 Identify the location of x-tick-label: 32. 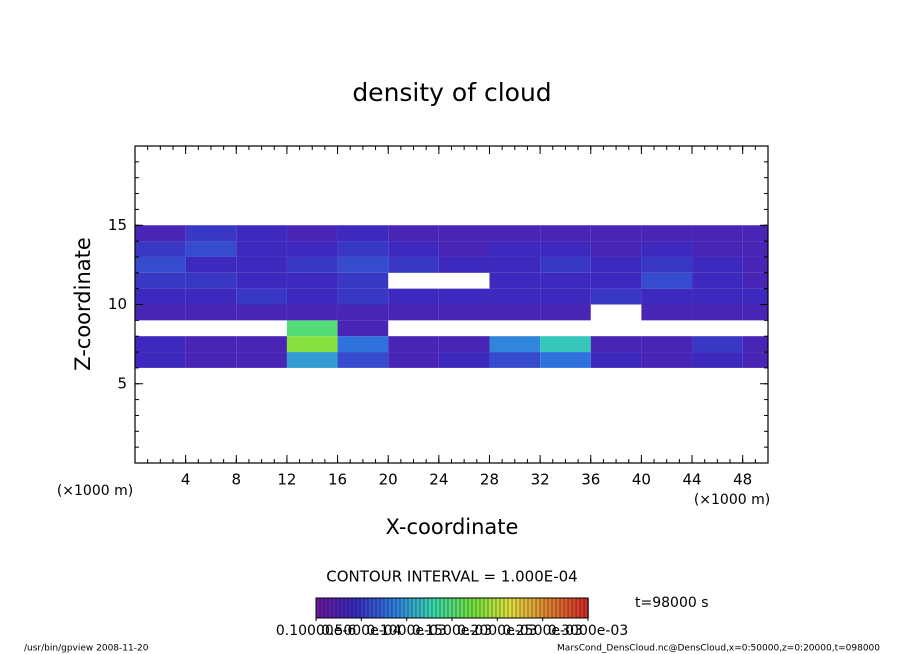
(540, 480).